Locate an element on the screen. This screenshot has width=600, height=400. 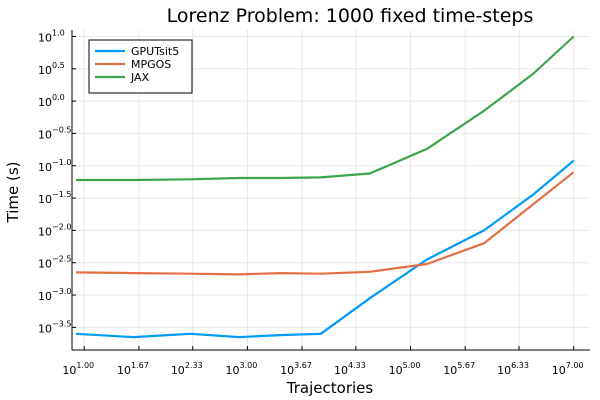
x-tick-label-7: 105.67 is located at coordinates (459, 369).